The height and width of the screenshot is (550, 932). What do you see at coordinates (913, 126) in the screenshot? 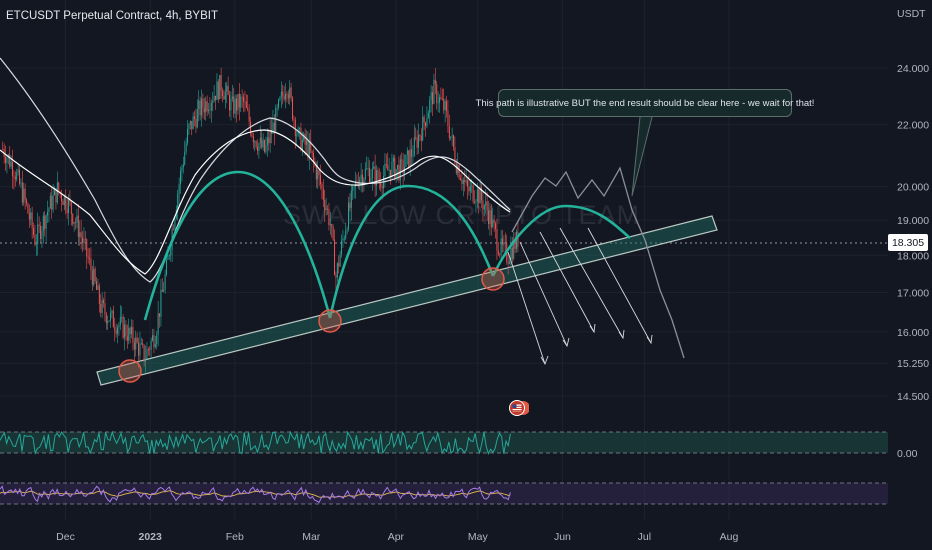
I see `y-tick-label: 22.000` at bounding box center [913, 126].